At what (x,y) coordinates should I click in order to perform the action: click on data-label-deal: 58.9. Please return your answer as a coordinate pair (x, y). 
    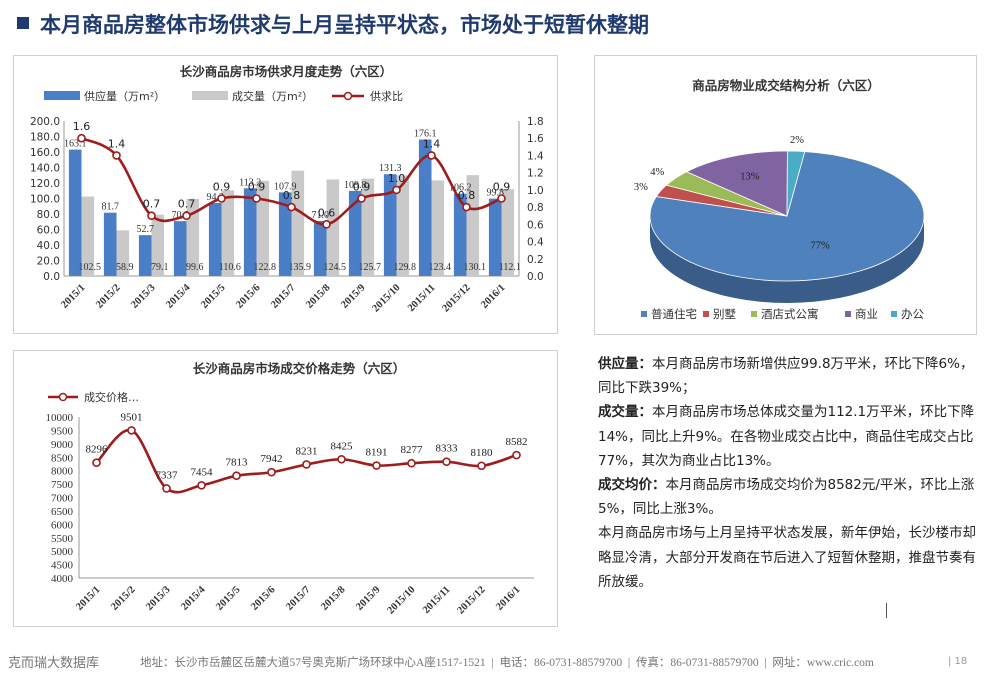
    Looking at the image, I should click on (125, 267).